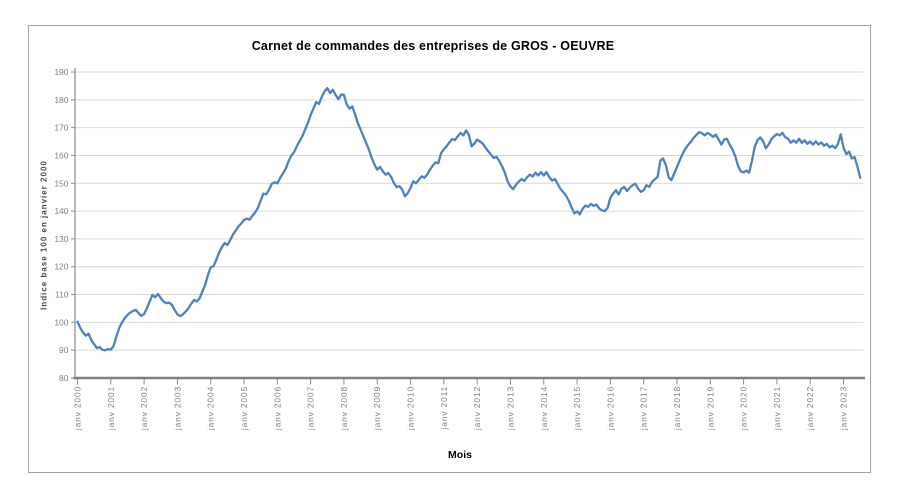 The height and width of the screenshot is (502, 898). What do you see at coordinates (61, 267) in the screenshot?
I see `y-tick-label: 120` at bounding box center [61, 267].